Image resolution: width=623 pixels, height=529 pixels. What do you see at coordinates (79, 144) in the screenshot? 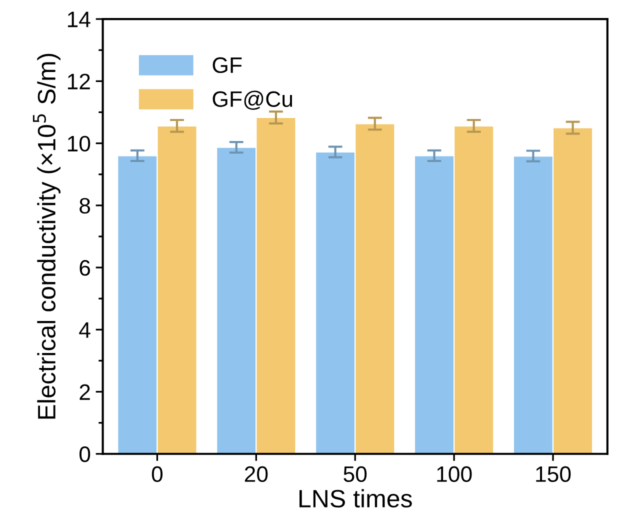
I see `y-tick-label: 10` at bounding box center [79, 144].